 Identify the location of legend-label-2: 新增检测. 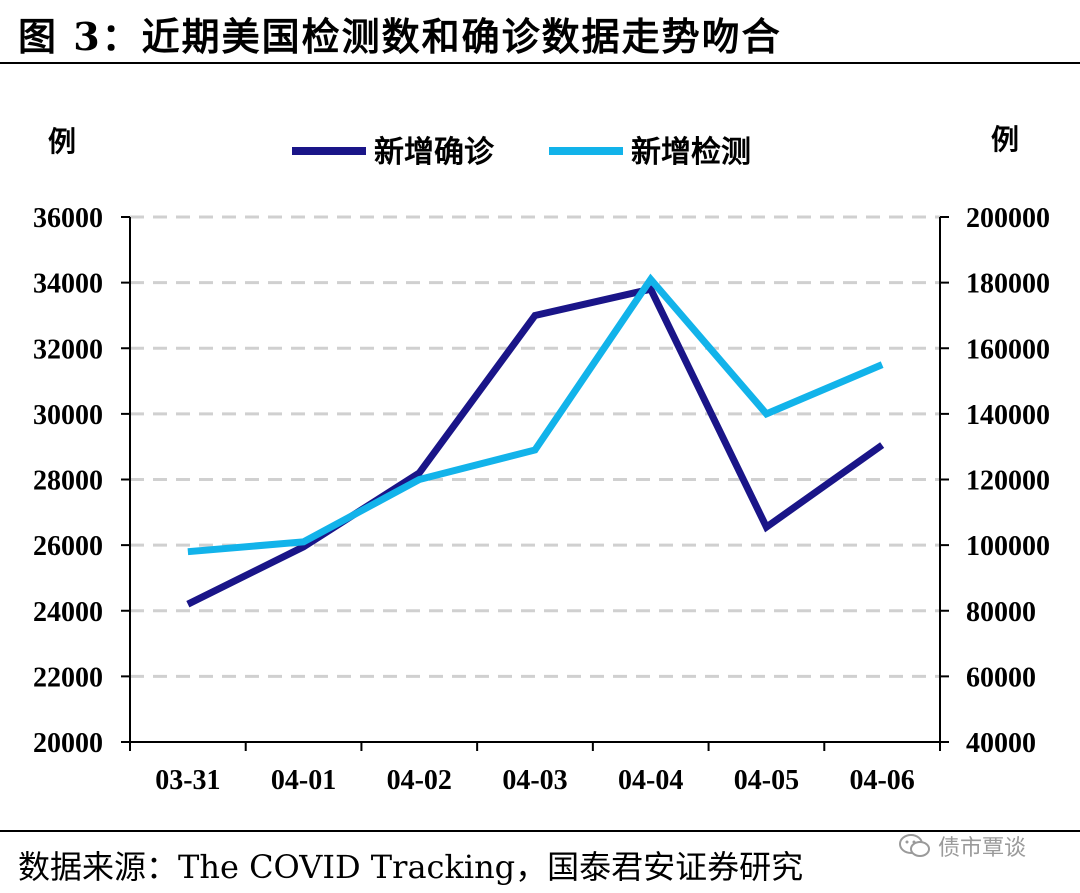
(691, 152).